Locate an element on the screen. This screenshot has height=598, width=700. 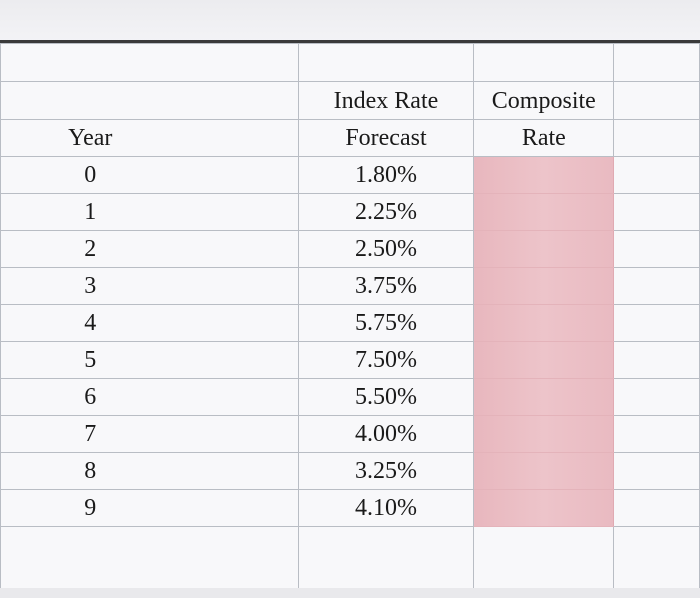
index-rate-cell-text: 5.50% is located at coordinates (385, 397).